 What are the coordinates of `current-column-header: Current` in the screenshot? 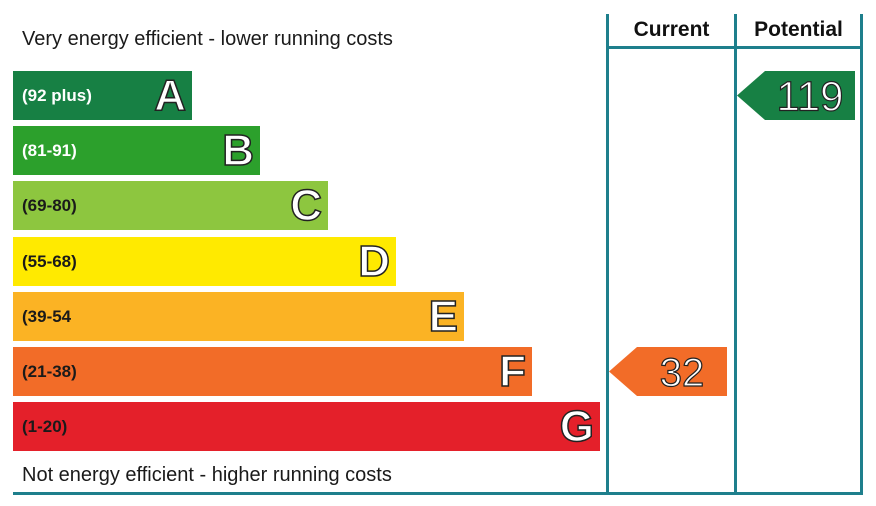 It's located at (671, 29).